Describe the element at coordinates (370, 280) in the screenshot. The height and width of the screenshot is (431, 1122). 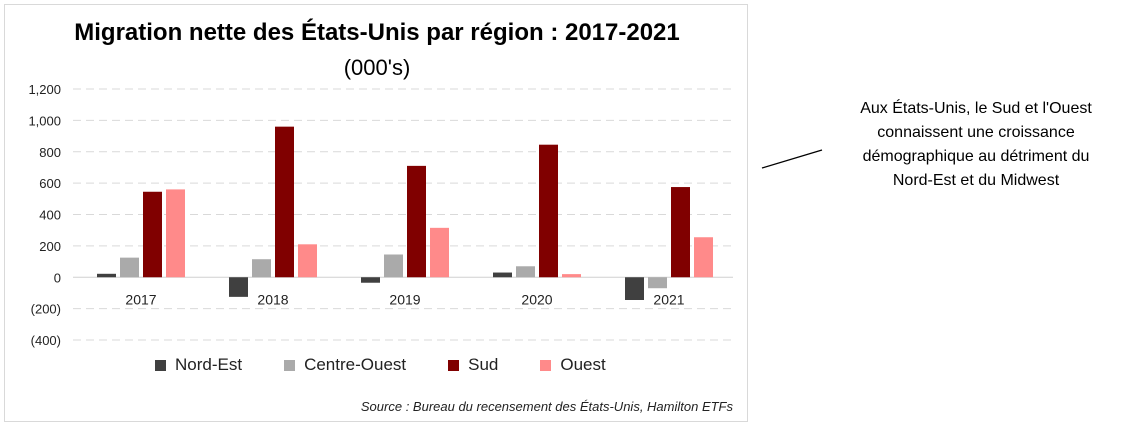
I see `bar-nord-est-2019` at that location.